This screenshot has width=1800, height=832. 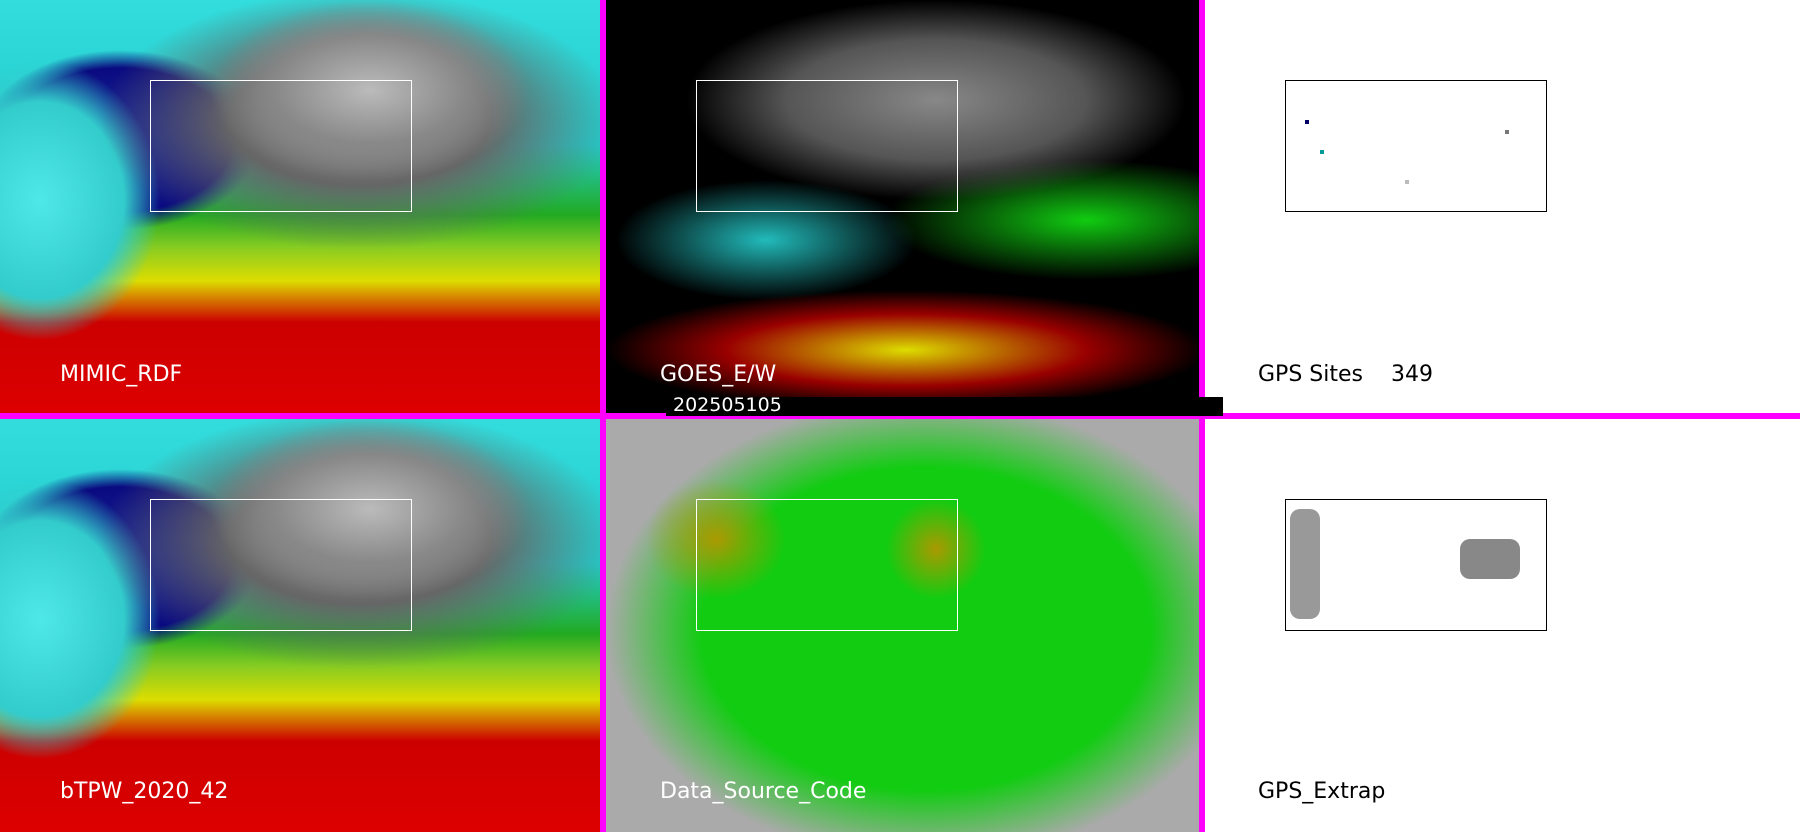 What do you see at coordinates (944, 405) in the screenshot?
I see `timestamp-bar: 202505105` at bounding box center [944, 405].